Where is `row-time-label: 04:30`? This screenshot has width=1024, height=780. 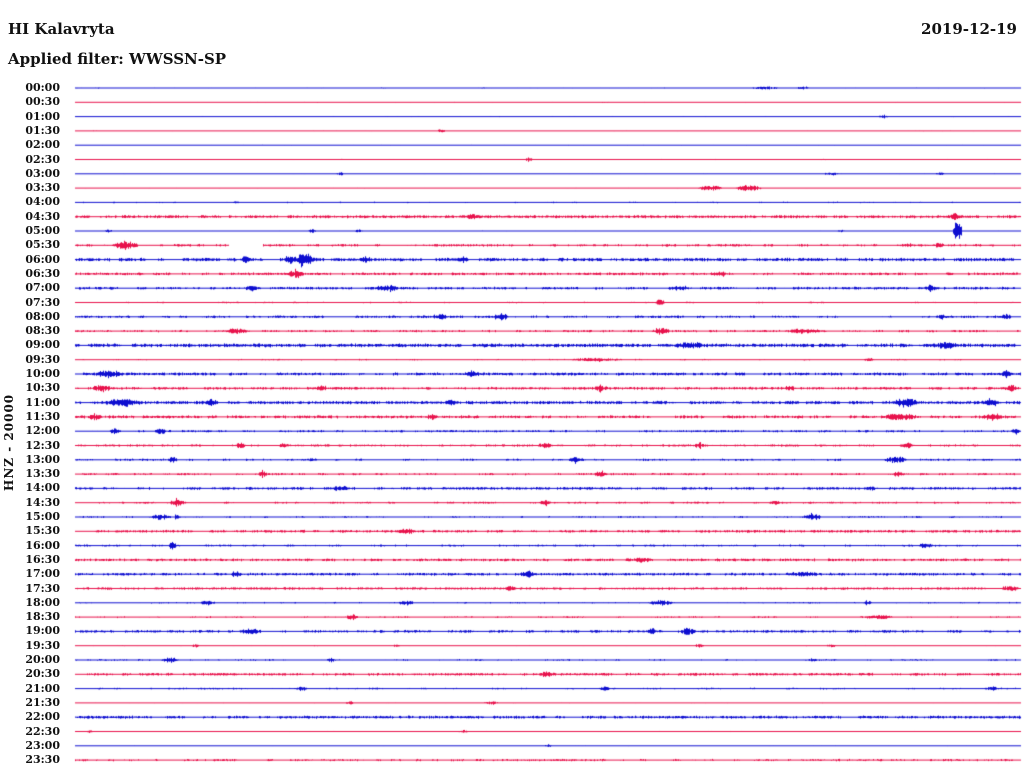 row-time-label: 04:30 is located at coordinates (42, 216).